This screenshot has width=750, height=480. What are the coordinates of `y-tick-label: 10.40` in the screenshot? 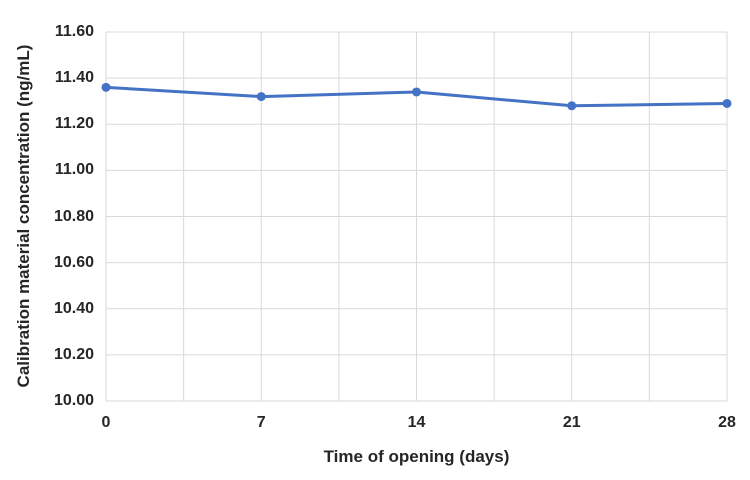 It's located at (73, 308).